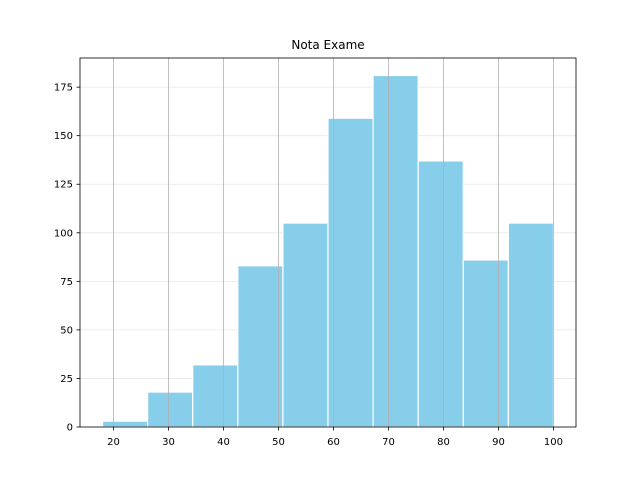  Describe the element at coordinates (63, 136) in the screenshot. I see `y-tick-label-6: 150` at that location.